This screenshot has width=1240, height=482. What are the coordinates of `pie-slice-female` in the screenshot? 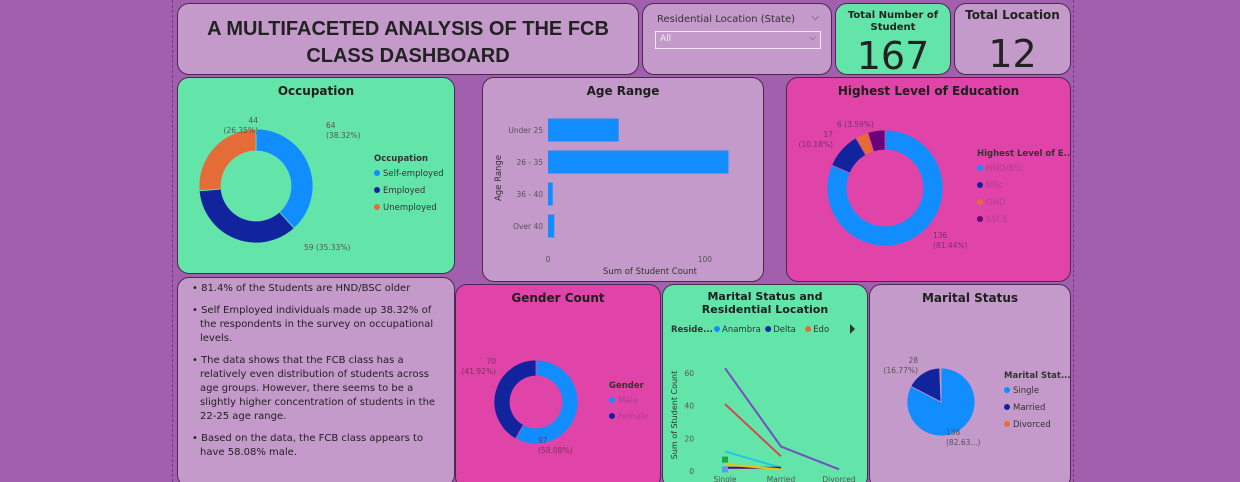 It's located at (515, 399).